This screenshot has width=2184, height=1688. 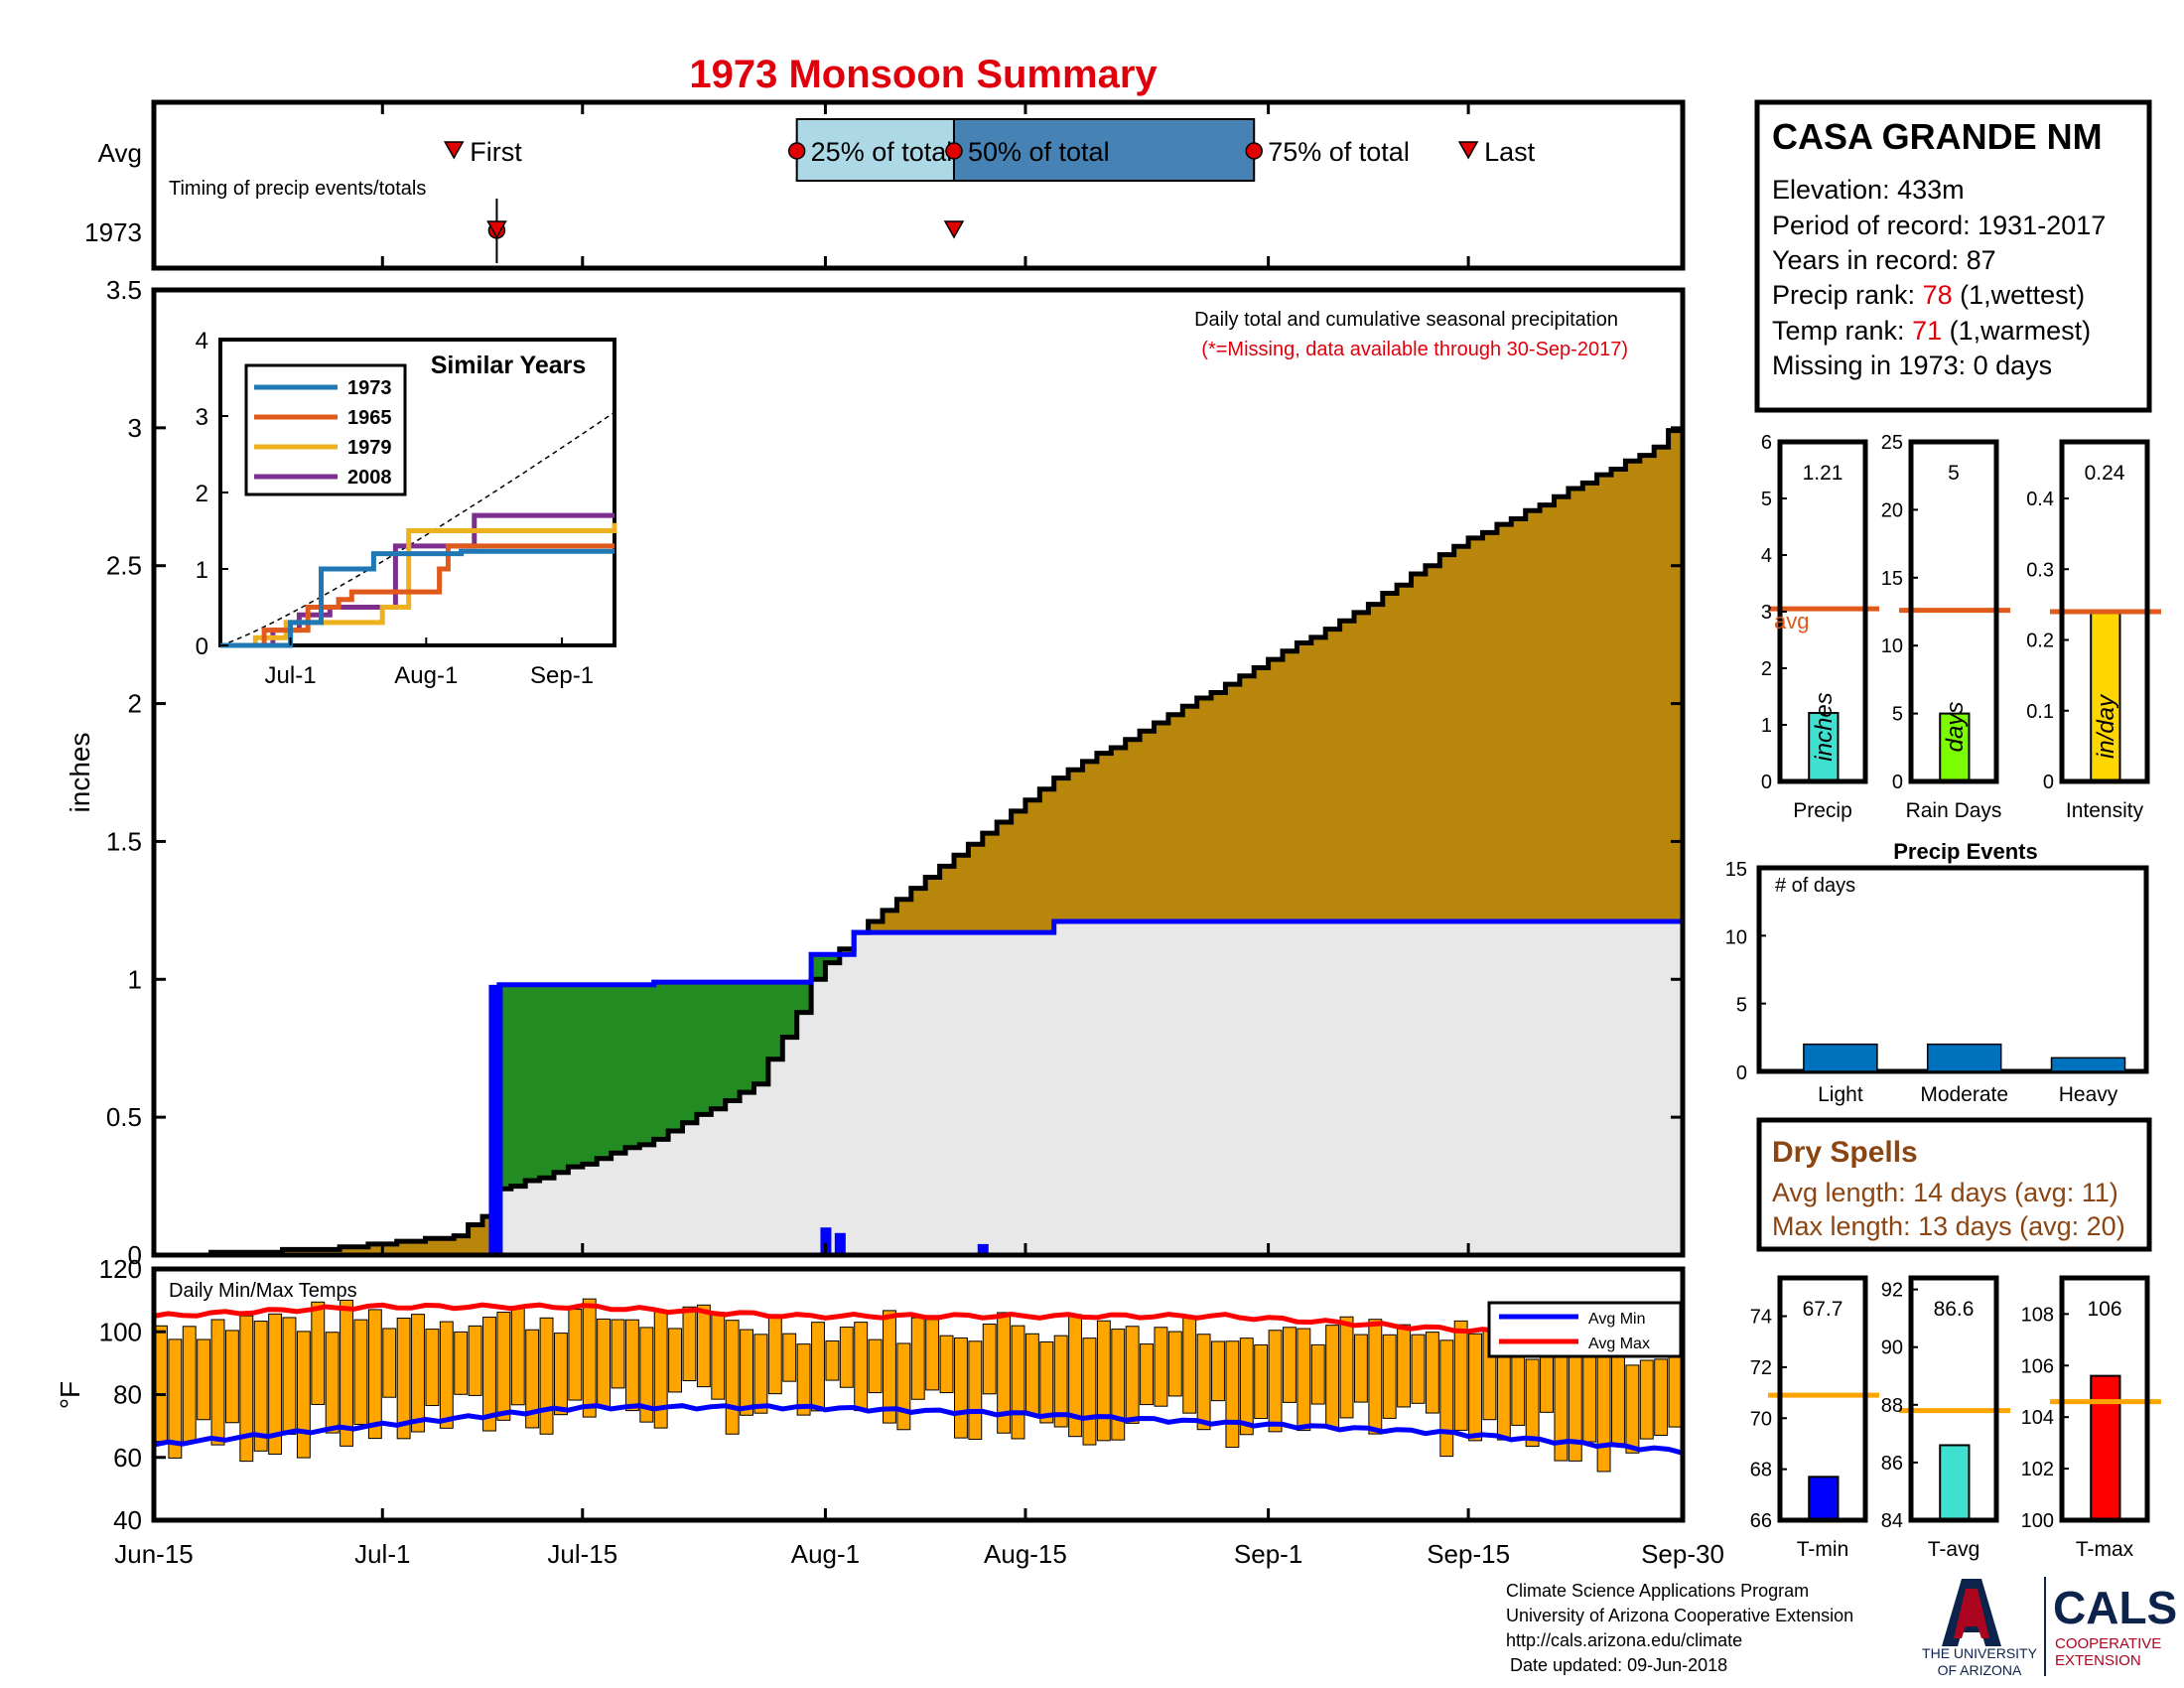 I want to click on mini-raindays-ytick-1: 5, so click(x=1897, y=715).